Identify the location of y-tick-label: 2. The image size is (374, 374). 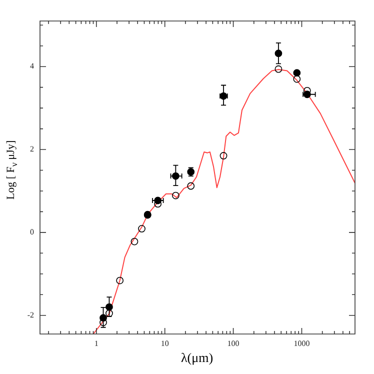
(32, 149).